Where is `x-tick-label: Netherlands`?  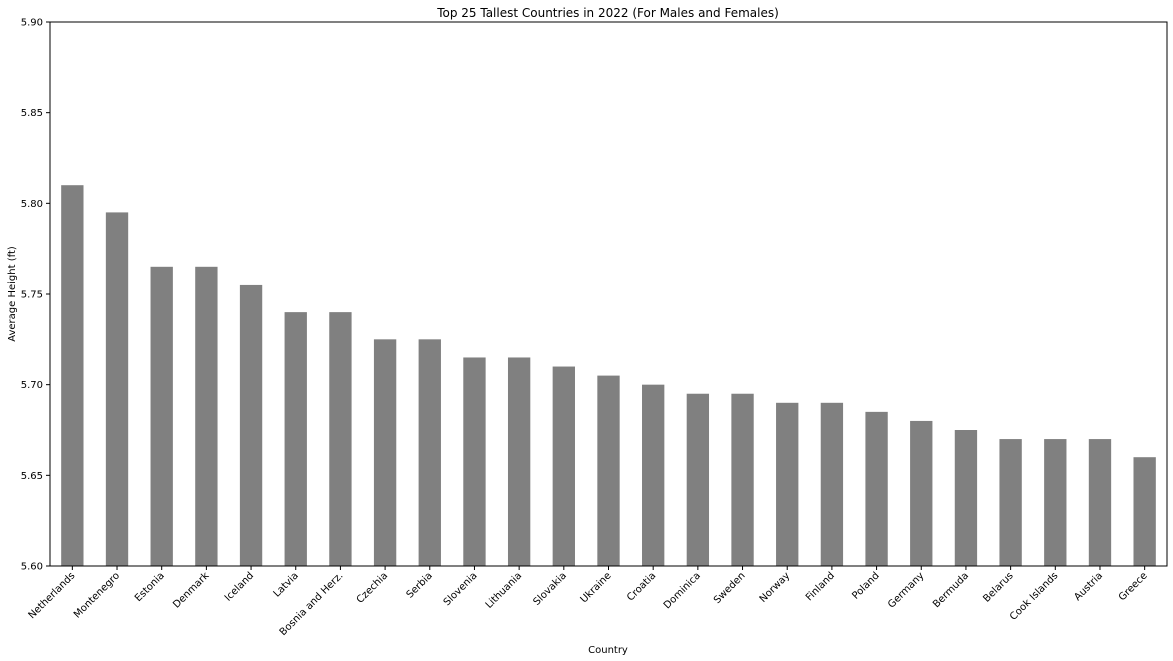 x-tick-label: Netherlands is located at coordinates (52, 595).